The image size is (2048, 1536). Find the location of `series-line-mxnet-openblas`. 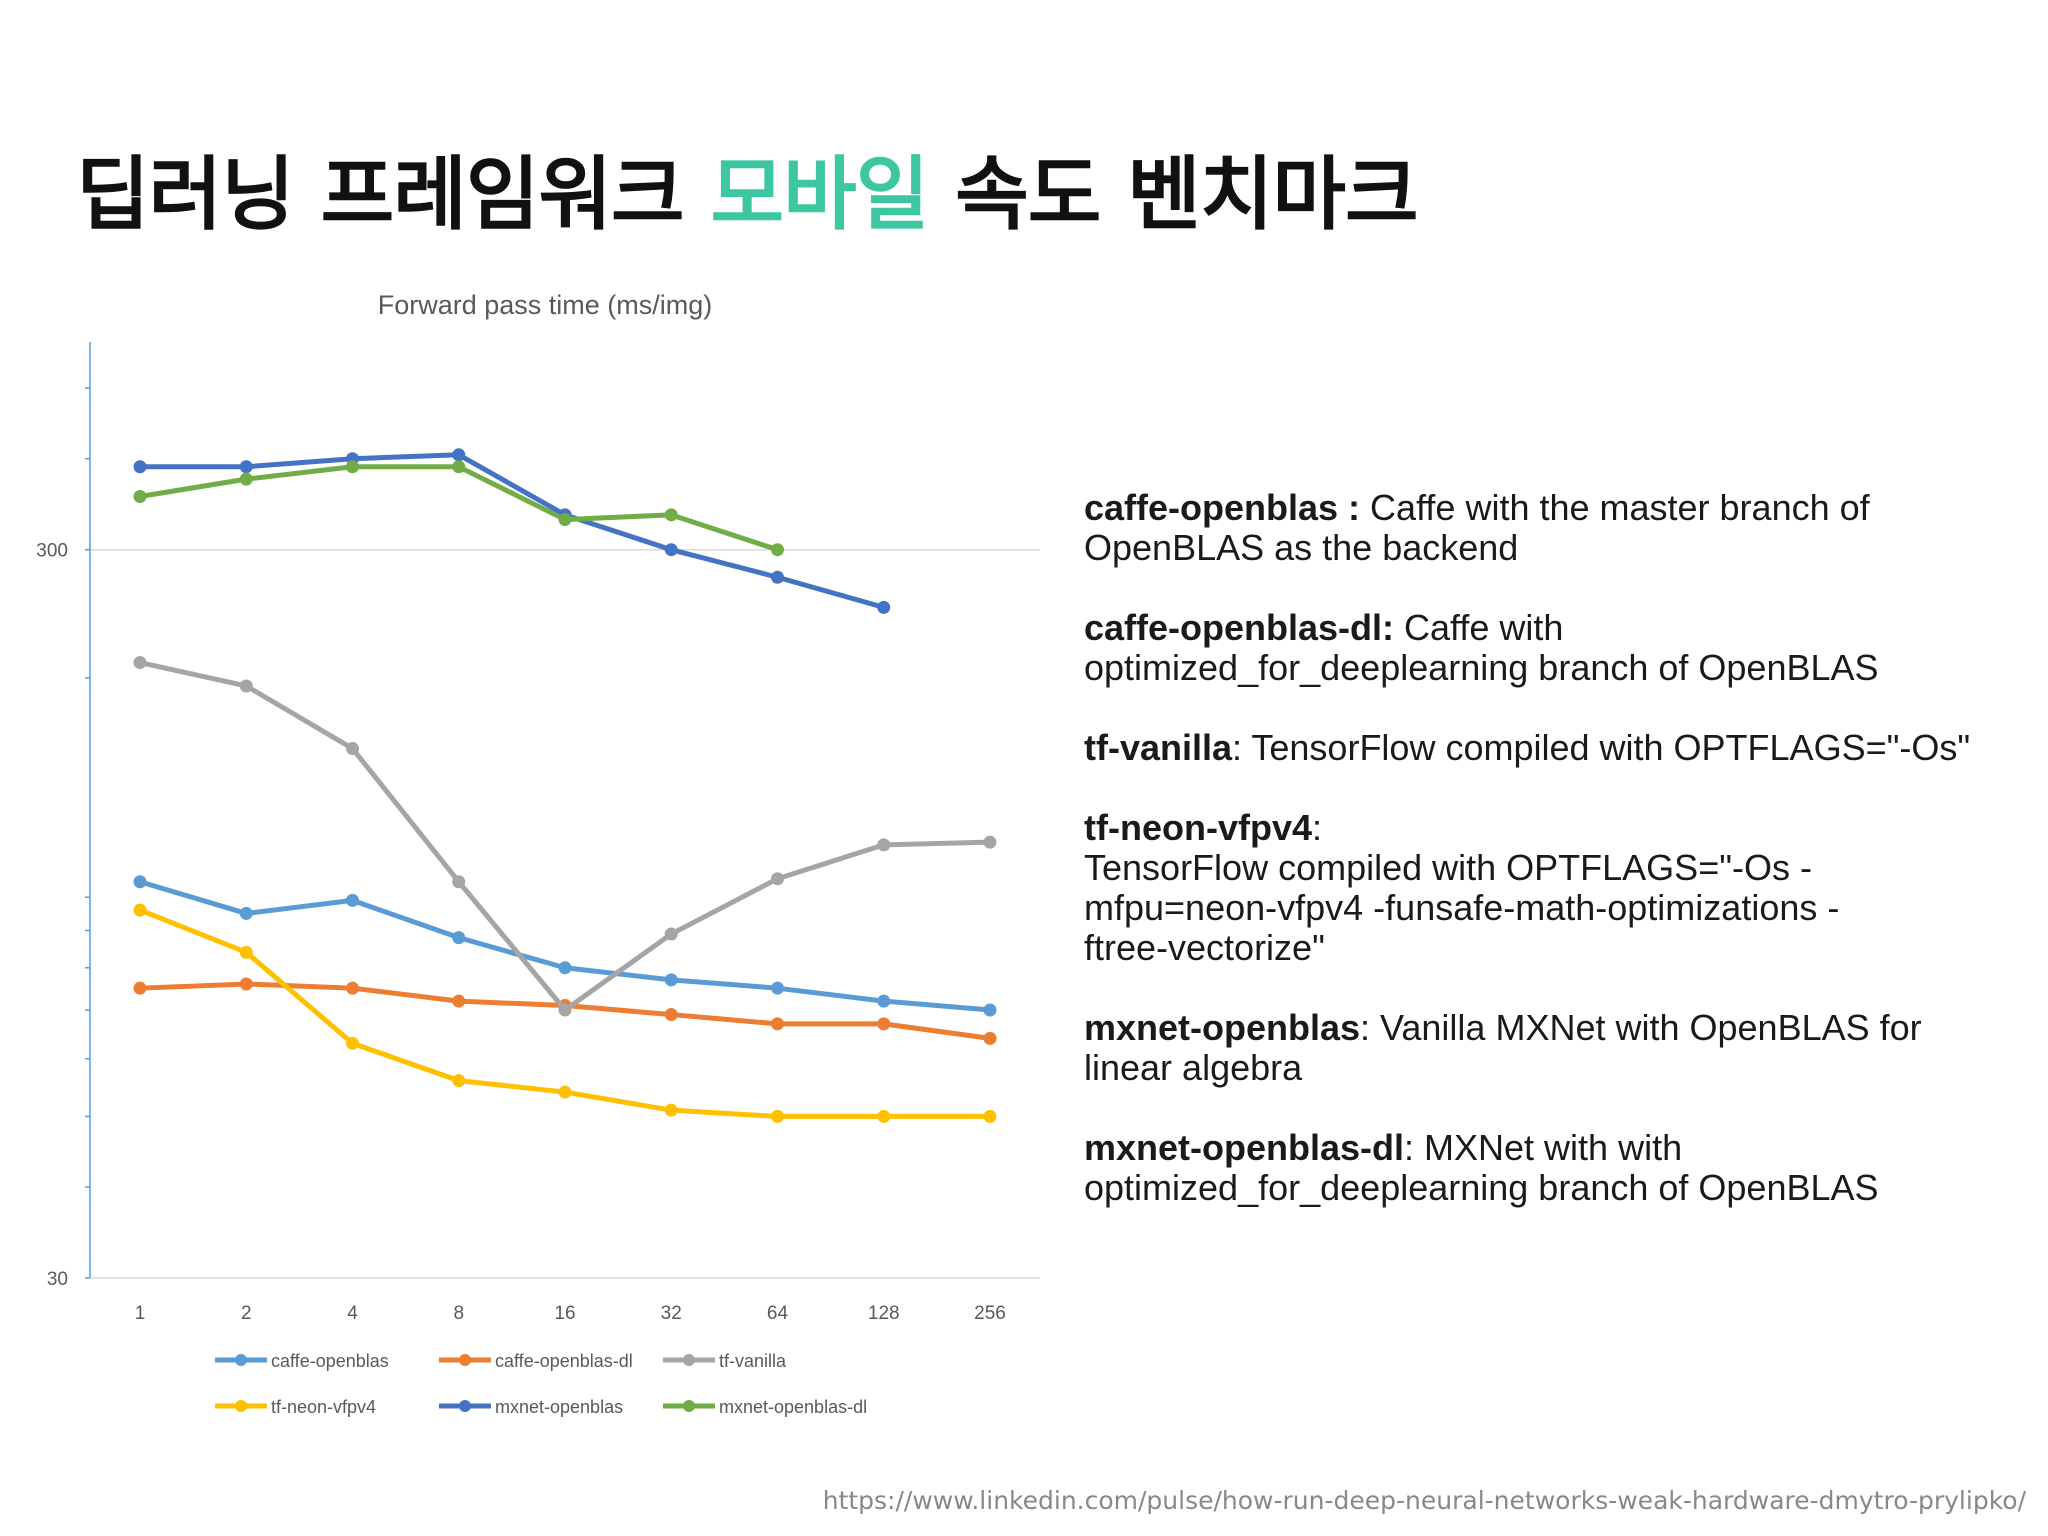

series-line-mxnet-openblas is located at coordinates (512, 531).